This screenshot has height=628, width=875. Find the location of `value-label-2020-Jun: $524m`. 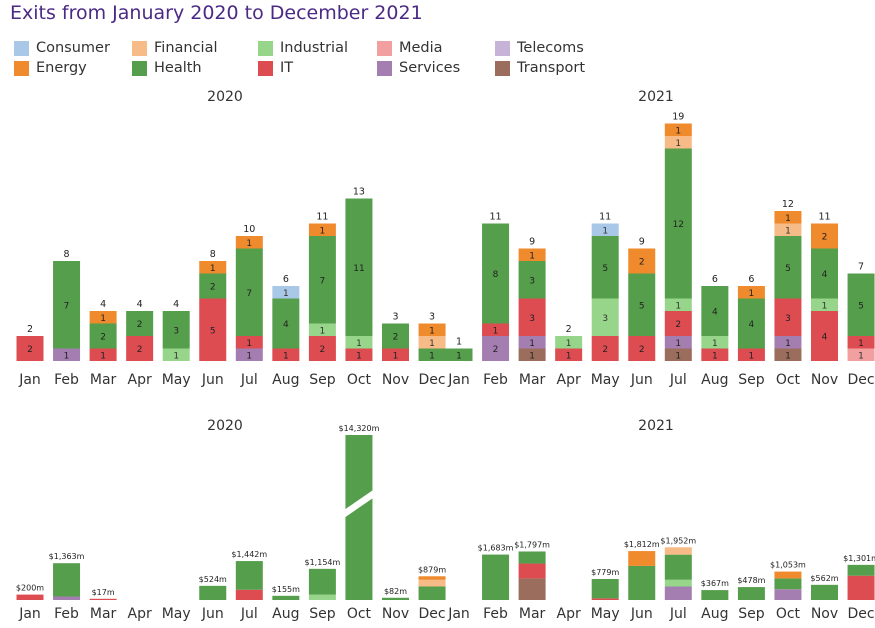

value-label-2020-Jun: $524m is located at coordinates (213, 579).